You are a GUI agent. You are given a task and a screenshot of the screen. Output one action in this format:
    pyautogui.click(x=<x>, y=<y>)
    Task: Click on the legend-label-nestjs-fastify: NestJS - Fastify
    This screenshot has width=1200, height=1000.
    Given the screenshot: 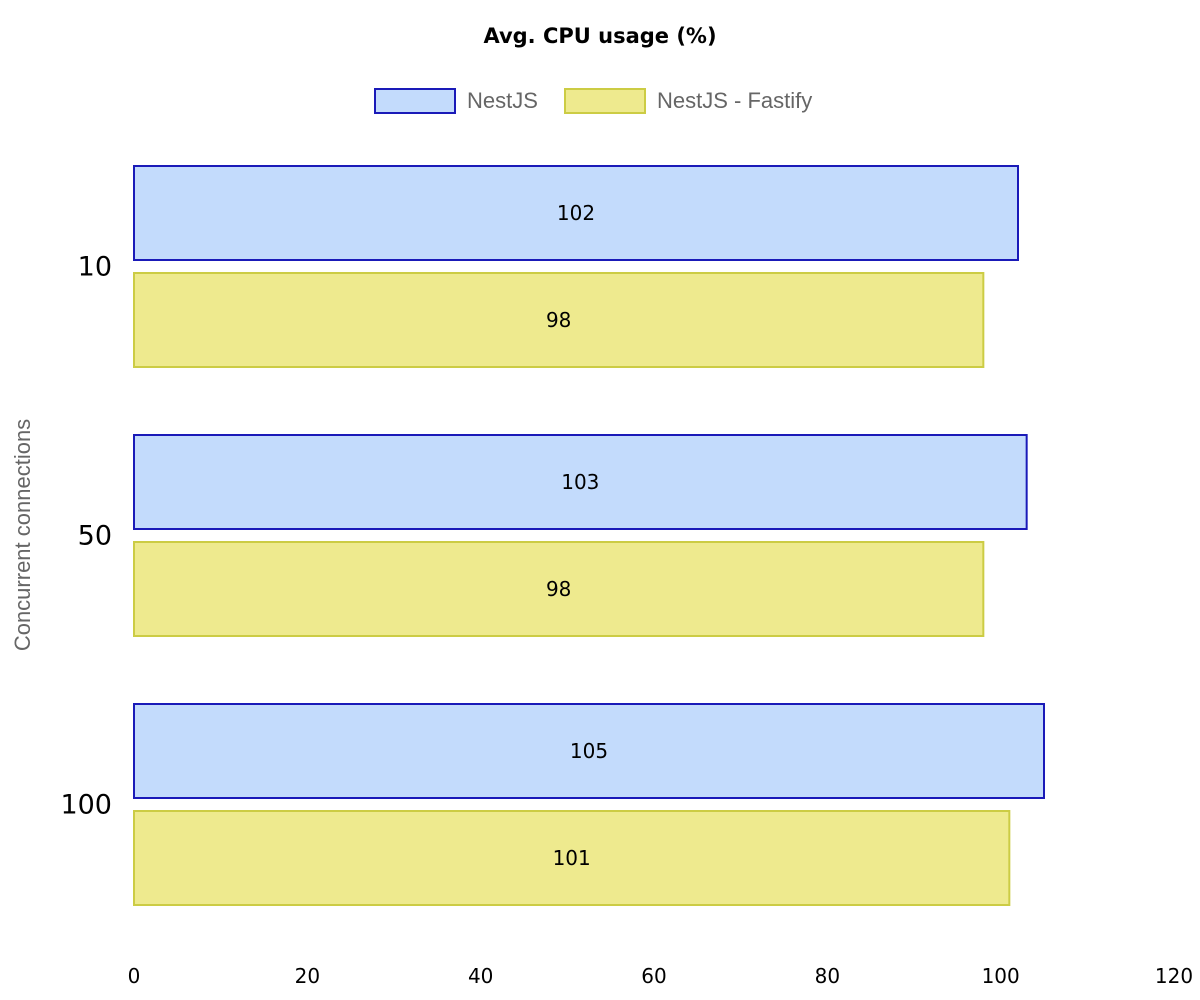 What is the action you would take?
    pyautogui.click(x=734, y=100)
    